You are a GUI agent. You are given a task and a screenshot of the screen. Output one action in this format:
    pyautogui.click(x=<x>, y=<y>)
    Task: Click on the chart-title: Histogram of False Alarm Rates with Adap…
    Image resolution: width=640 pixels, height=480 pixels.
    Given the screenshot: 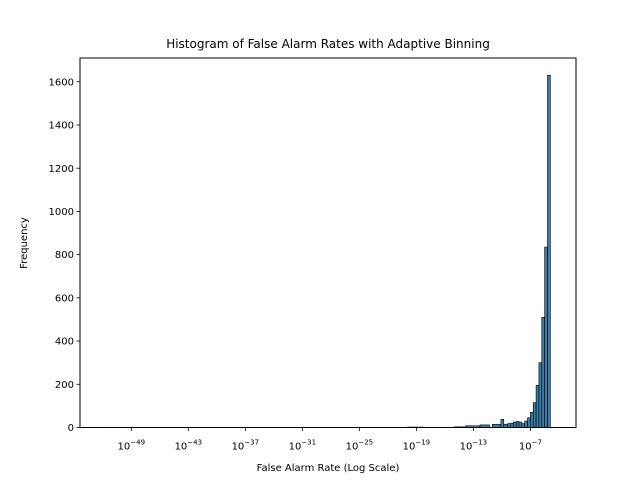 What is the action you would take?
    pyautogui.click(x=328, y=44)
    